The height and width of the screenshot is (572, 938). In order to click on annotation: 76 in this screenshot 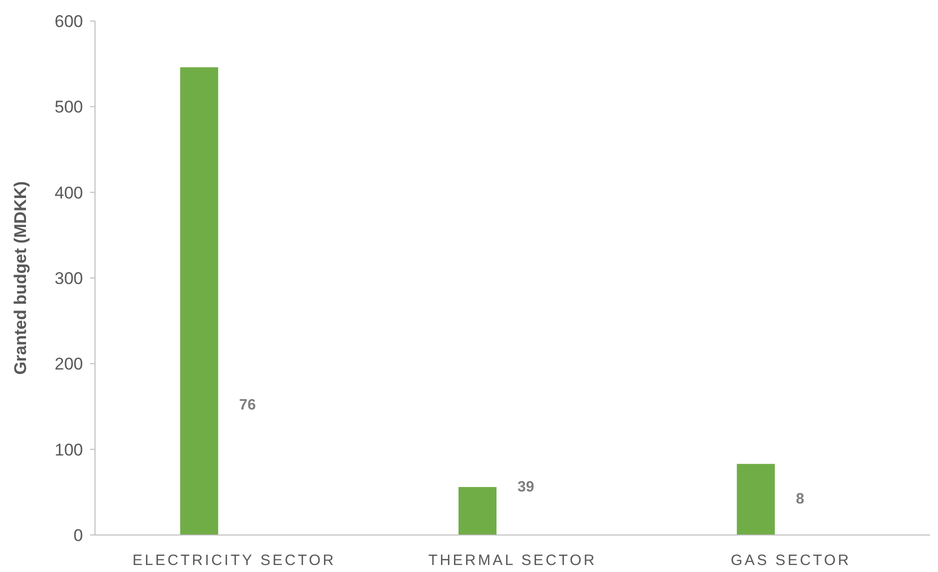, I will do `click(247, 405)`.